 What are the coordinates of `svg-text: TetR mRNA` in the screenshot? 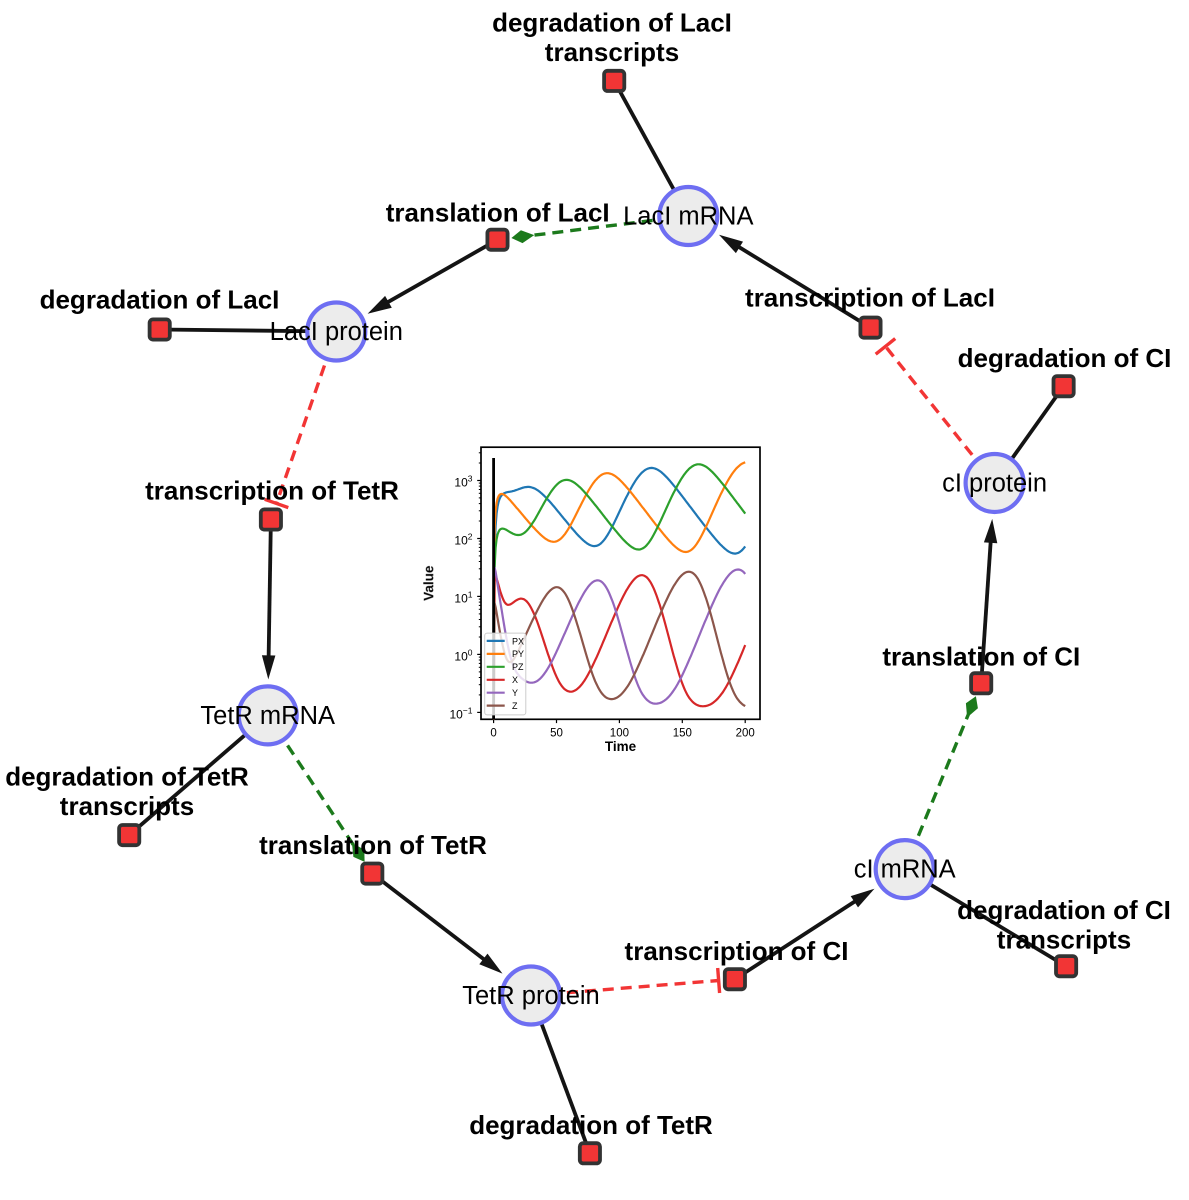 It's located at (267, 716).